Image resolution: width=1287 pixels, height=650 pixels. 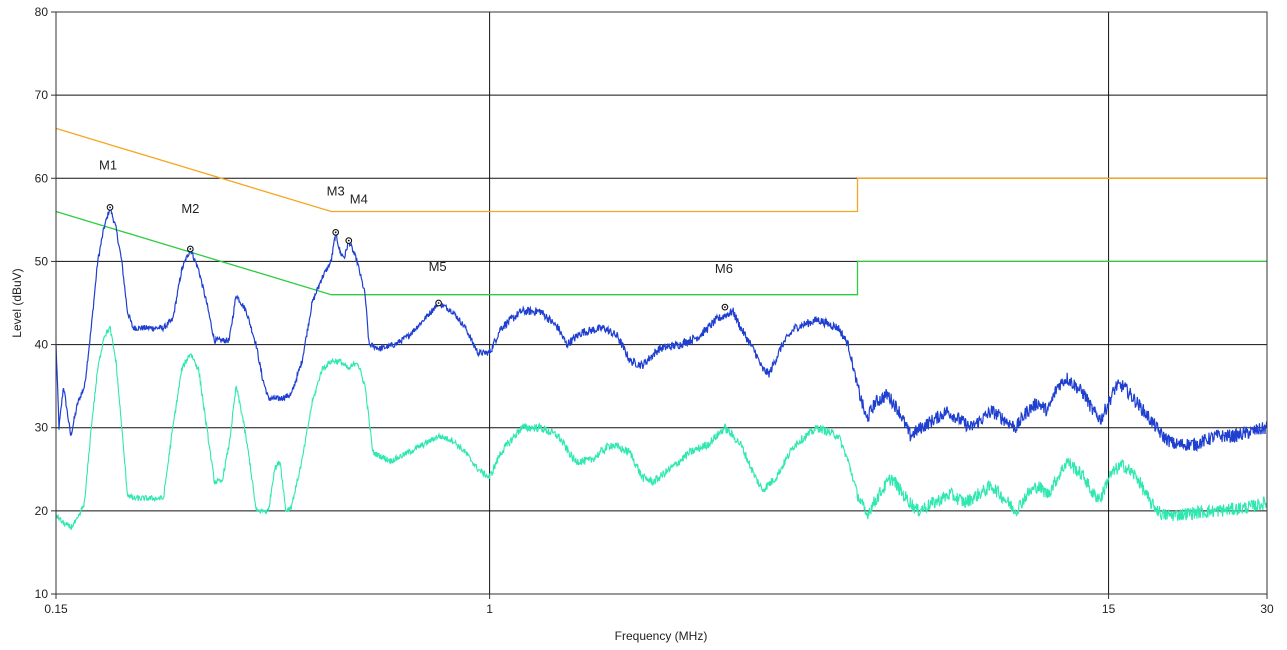 What do you see at coordinates (42, 511) in the screenshot?
I see `y-tick-label: 20` at bounding box center [42, 511].